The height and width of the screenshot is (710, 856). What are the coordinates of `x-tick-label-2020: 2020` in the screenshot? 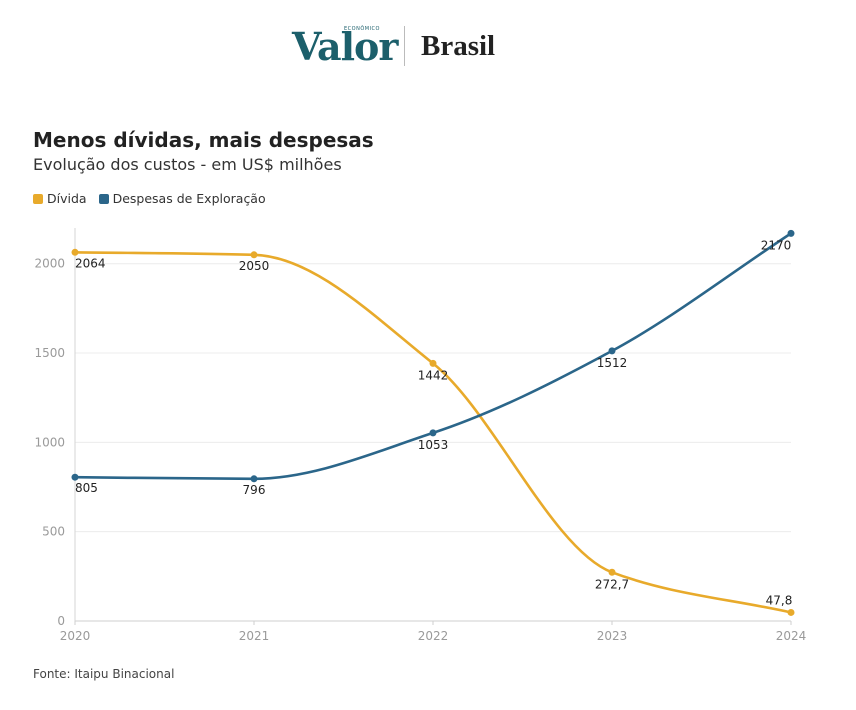 It's located at (75, 636).